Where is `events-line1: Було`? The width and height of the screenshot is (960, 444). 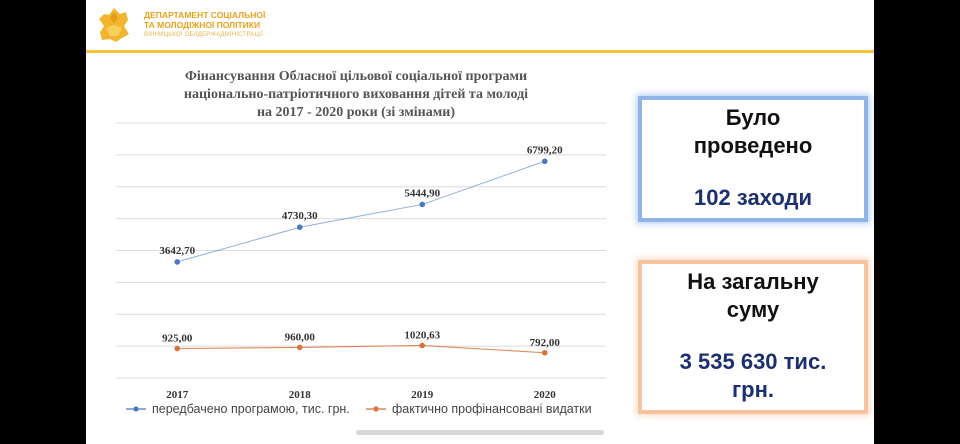 events-line1: Було is located at coordinates (753, 117).